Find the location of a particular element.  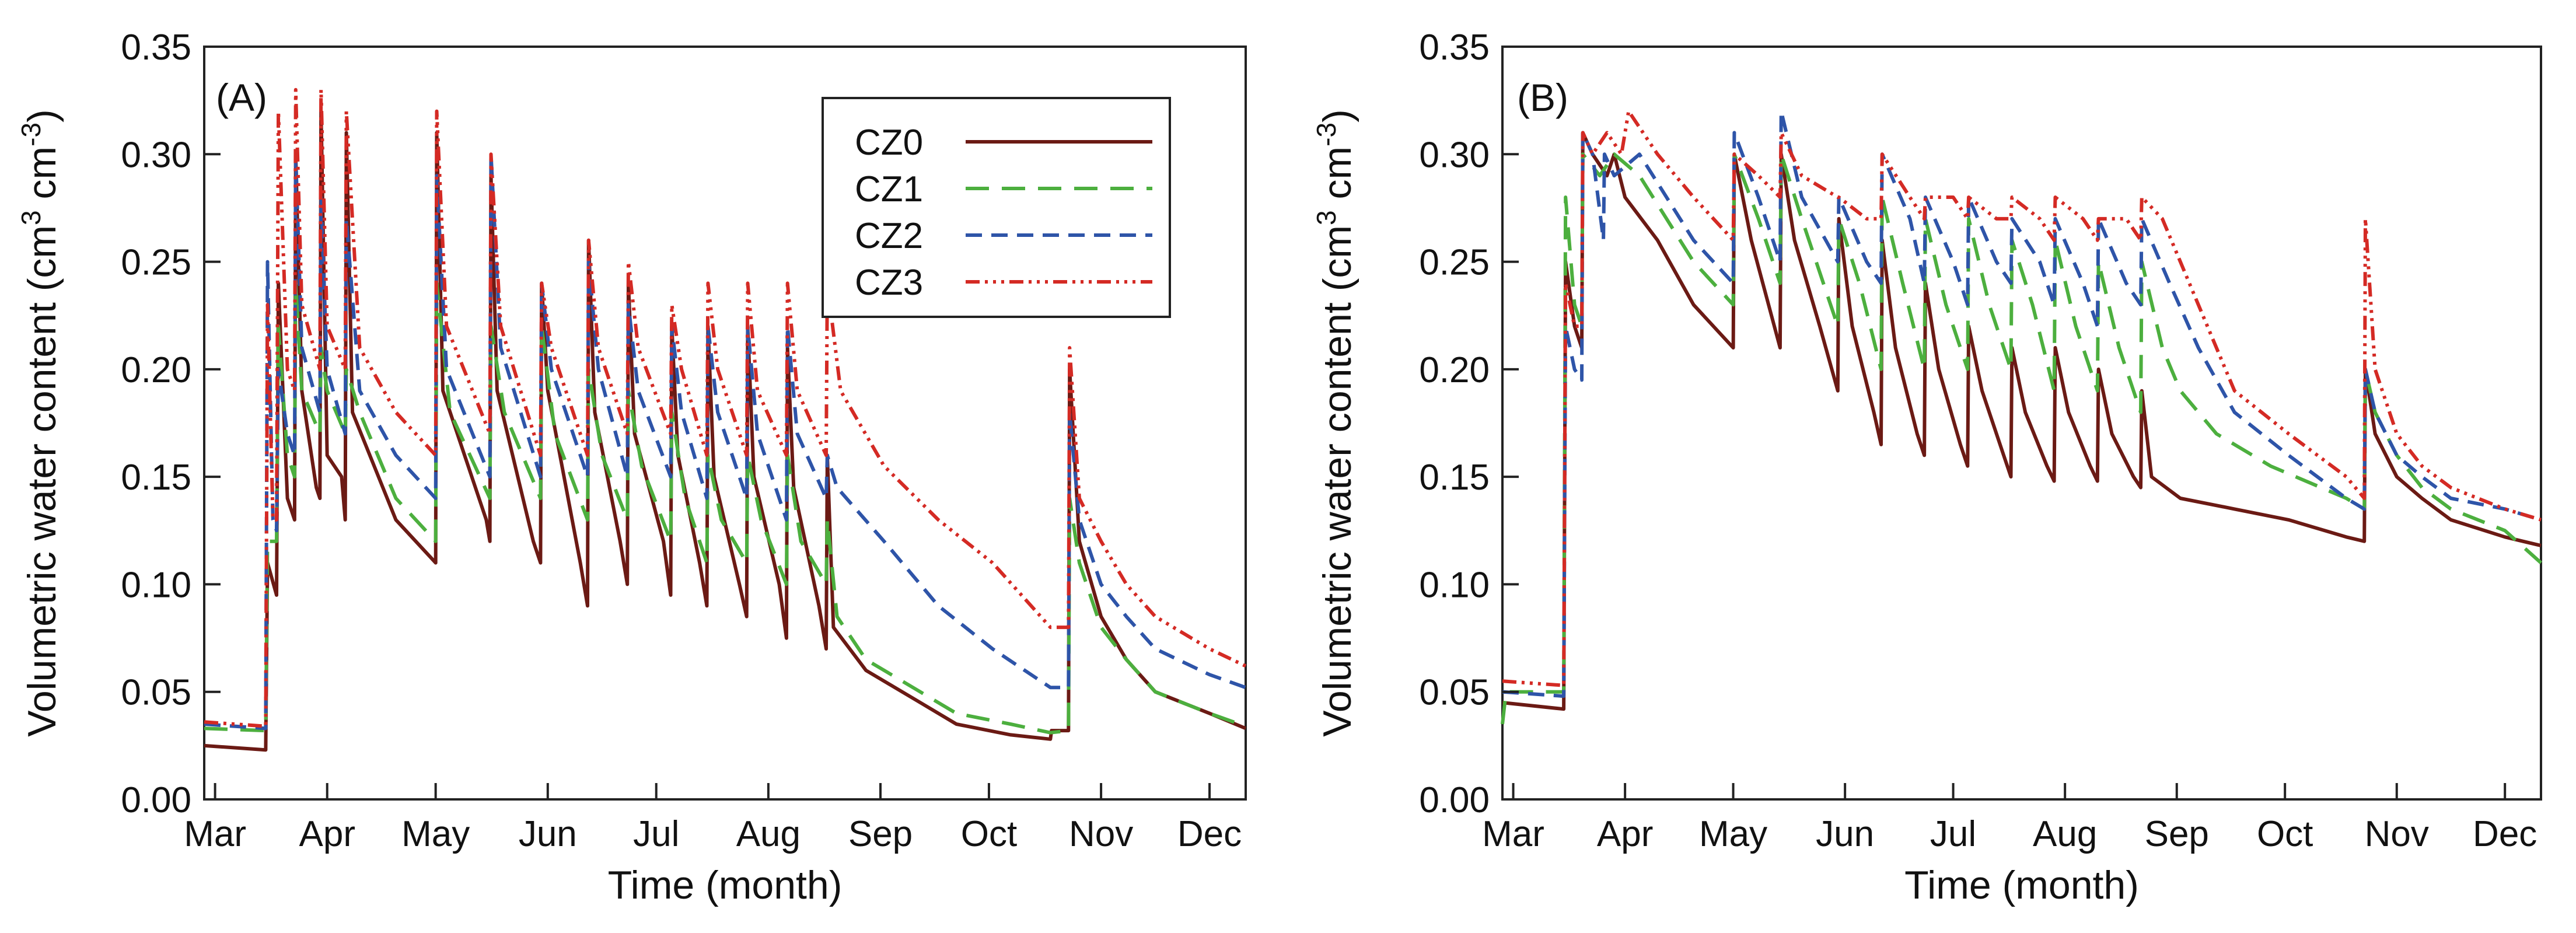

legend-box is located at coordinates (996, 207).